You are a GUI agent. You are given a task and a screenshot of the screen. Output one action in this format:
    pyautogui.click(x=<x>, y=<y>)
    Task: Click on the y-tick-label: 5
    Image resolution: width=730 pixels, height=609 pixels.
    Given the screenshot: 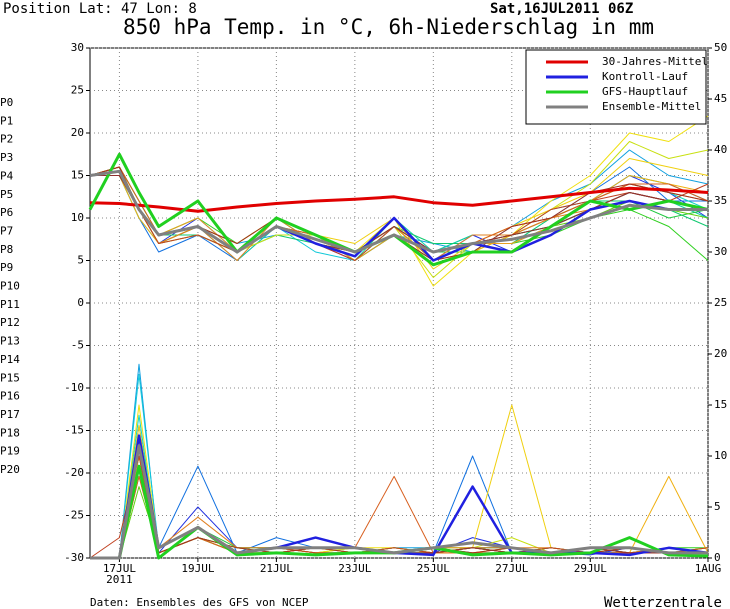 What is the action you would take?
    pyautogui.click(x=80, y=260)
    